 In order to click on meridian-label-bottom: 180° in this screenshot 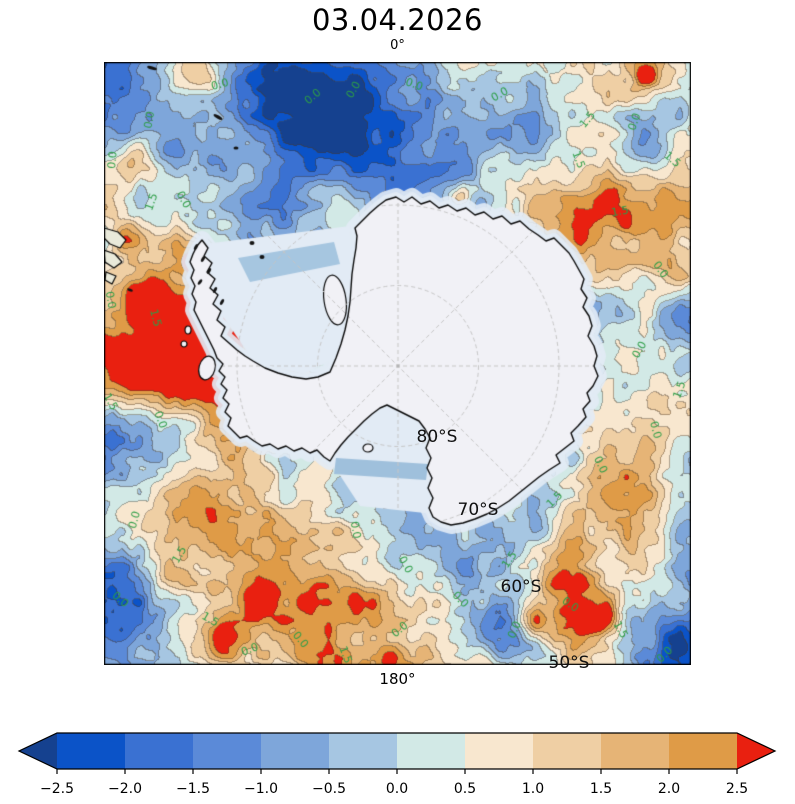, I will do `click(397, 679)`.